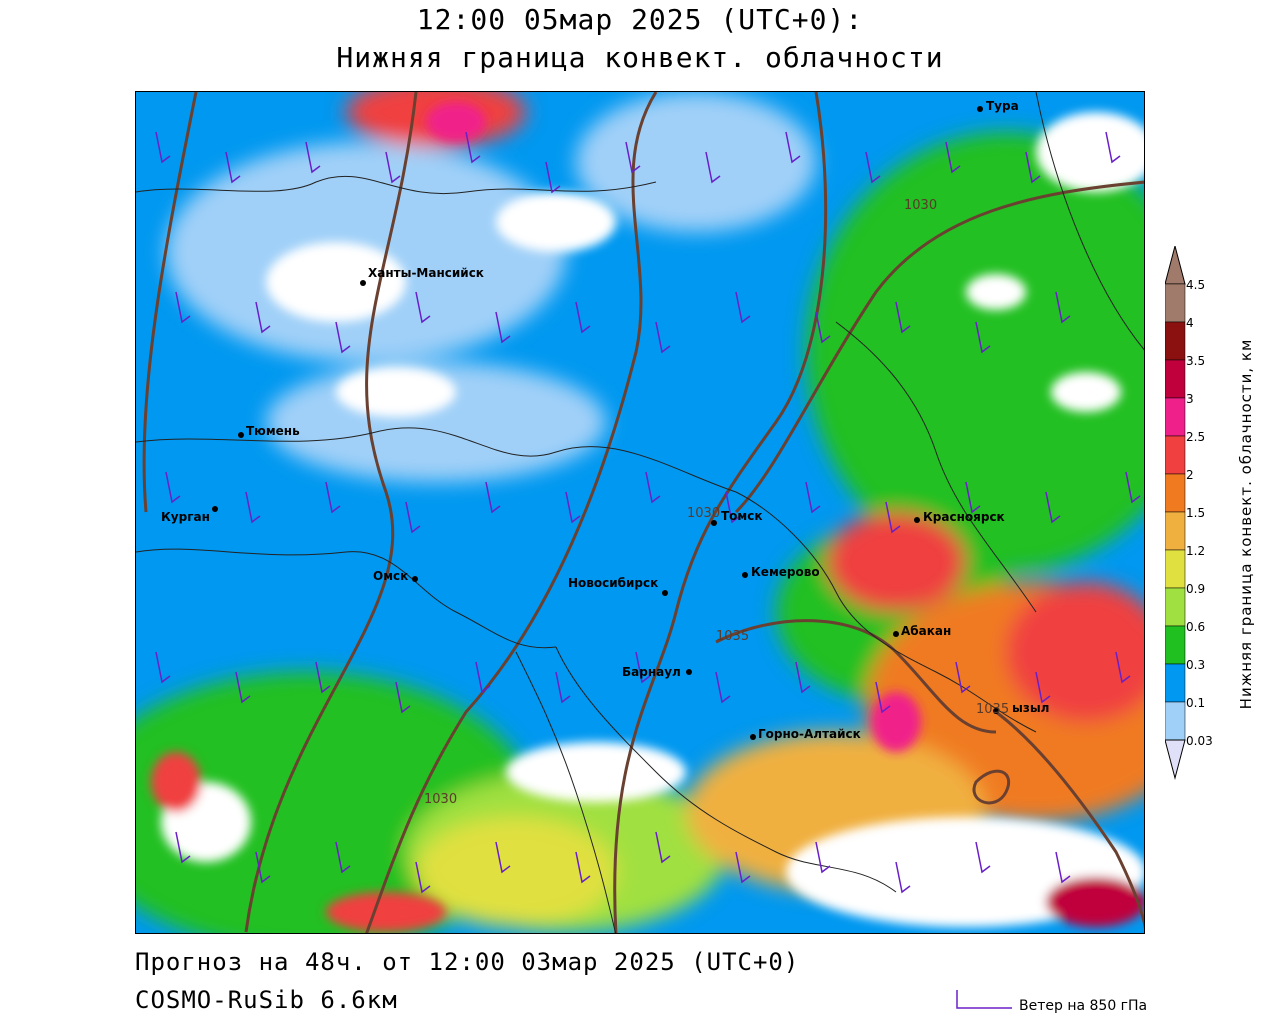  What do you see at coordinates (1190, 323) in the screenshot?
I see `colorbar-label: 4` at bounding box center [1190, 323].